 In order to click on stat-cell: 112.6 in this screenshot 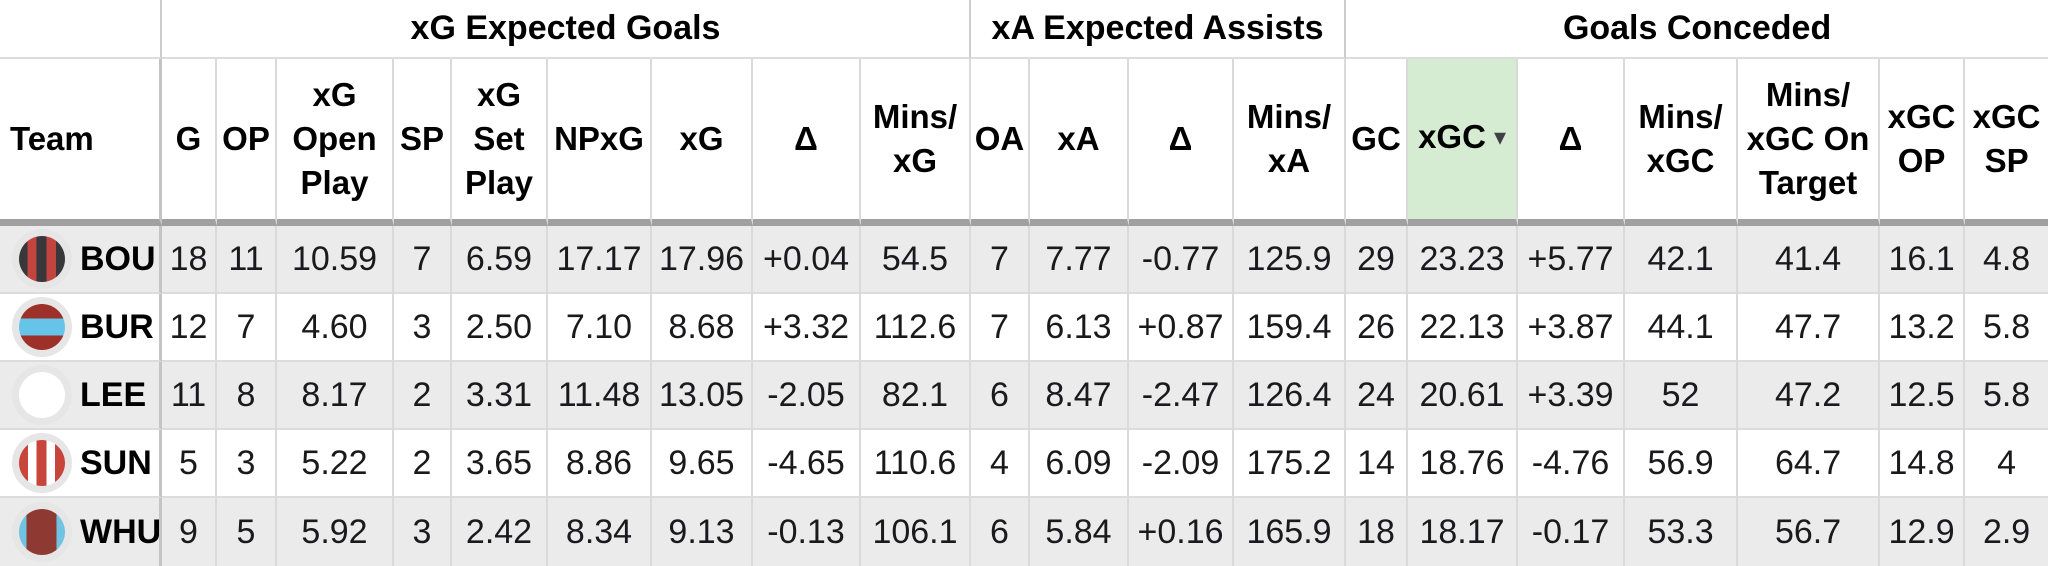, I will do `click(916, 328)`.